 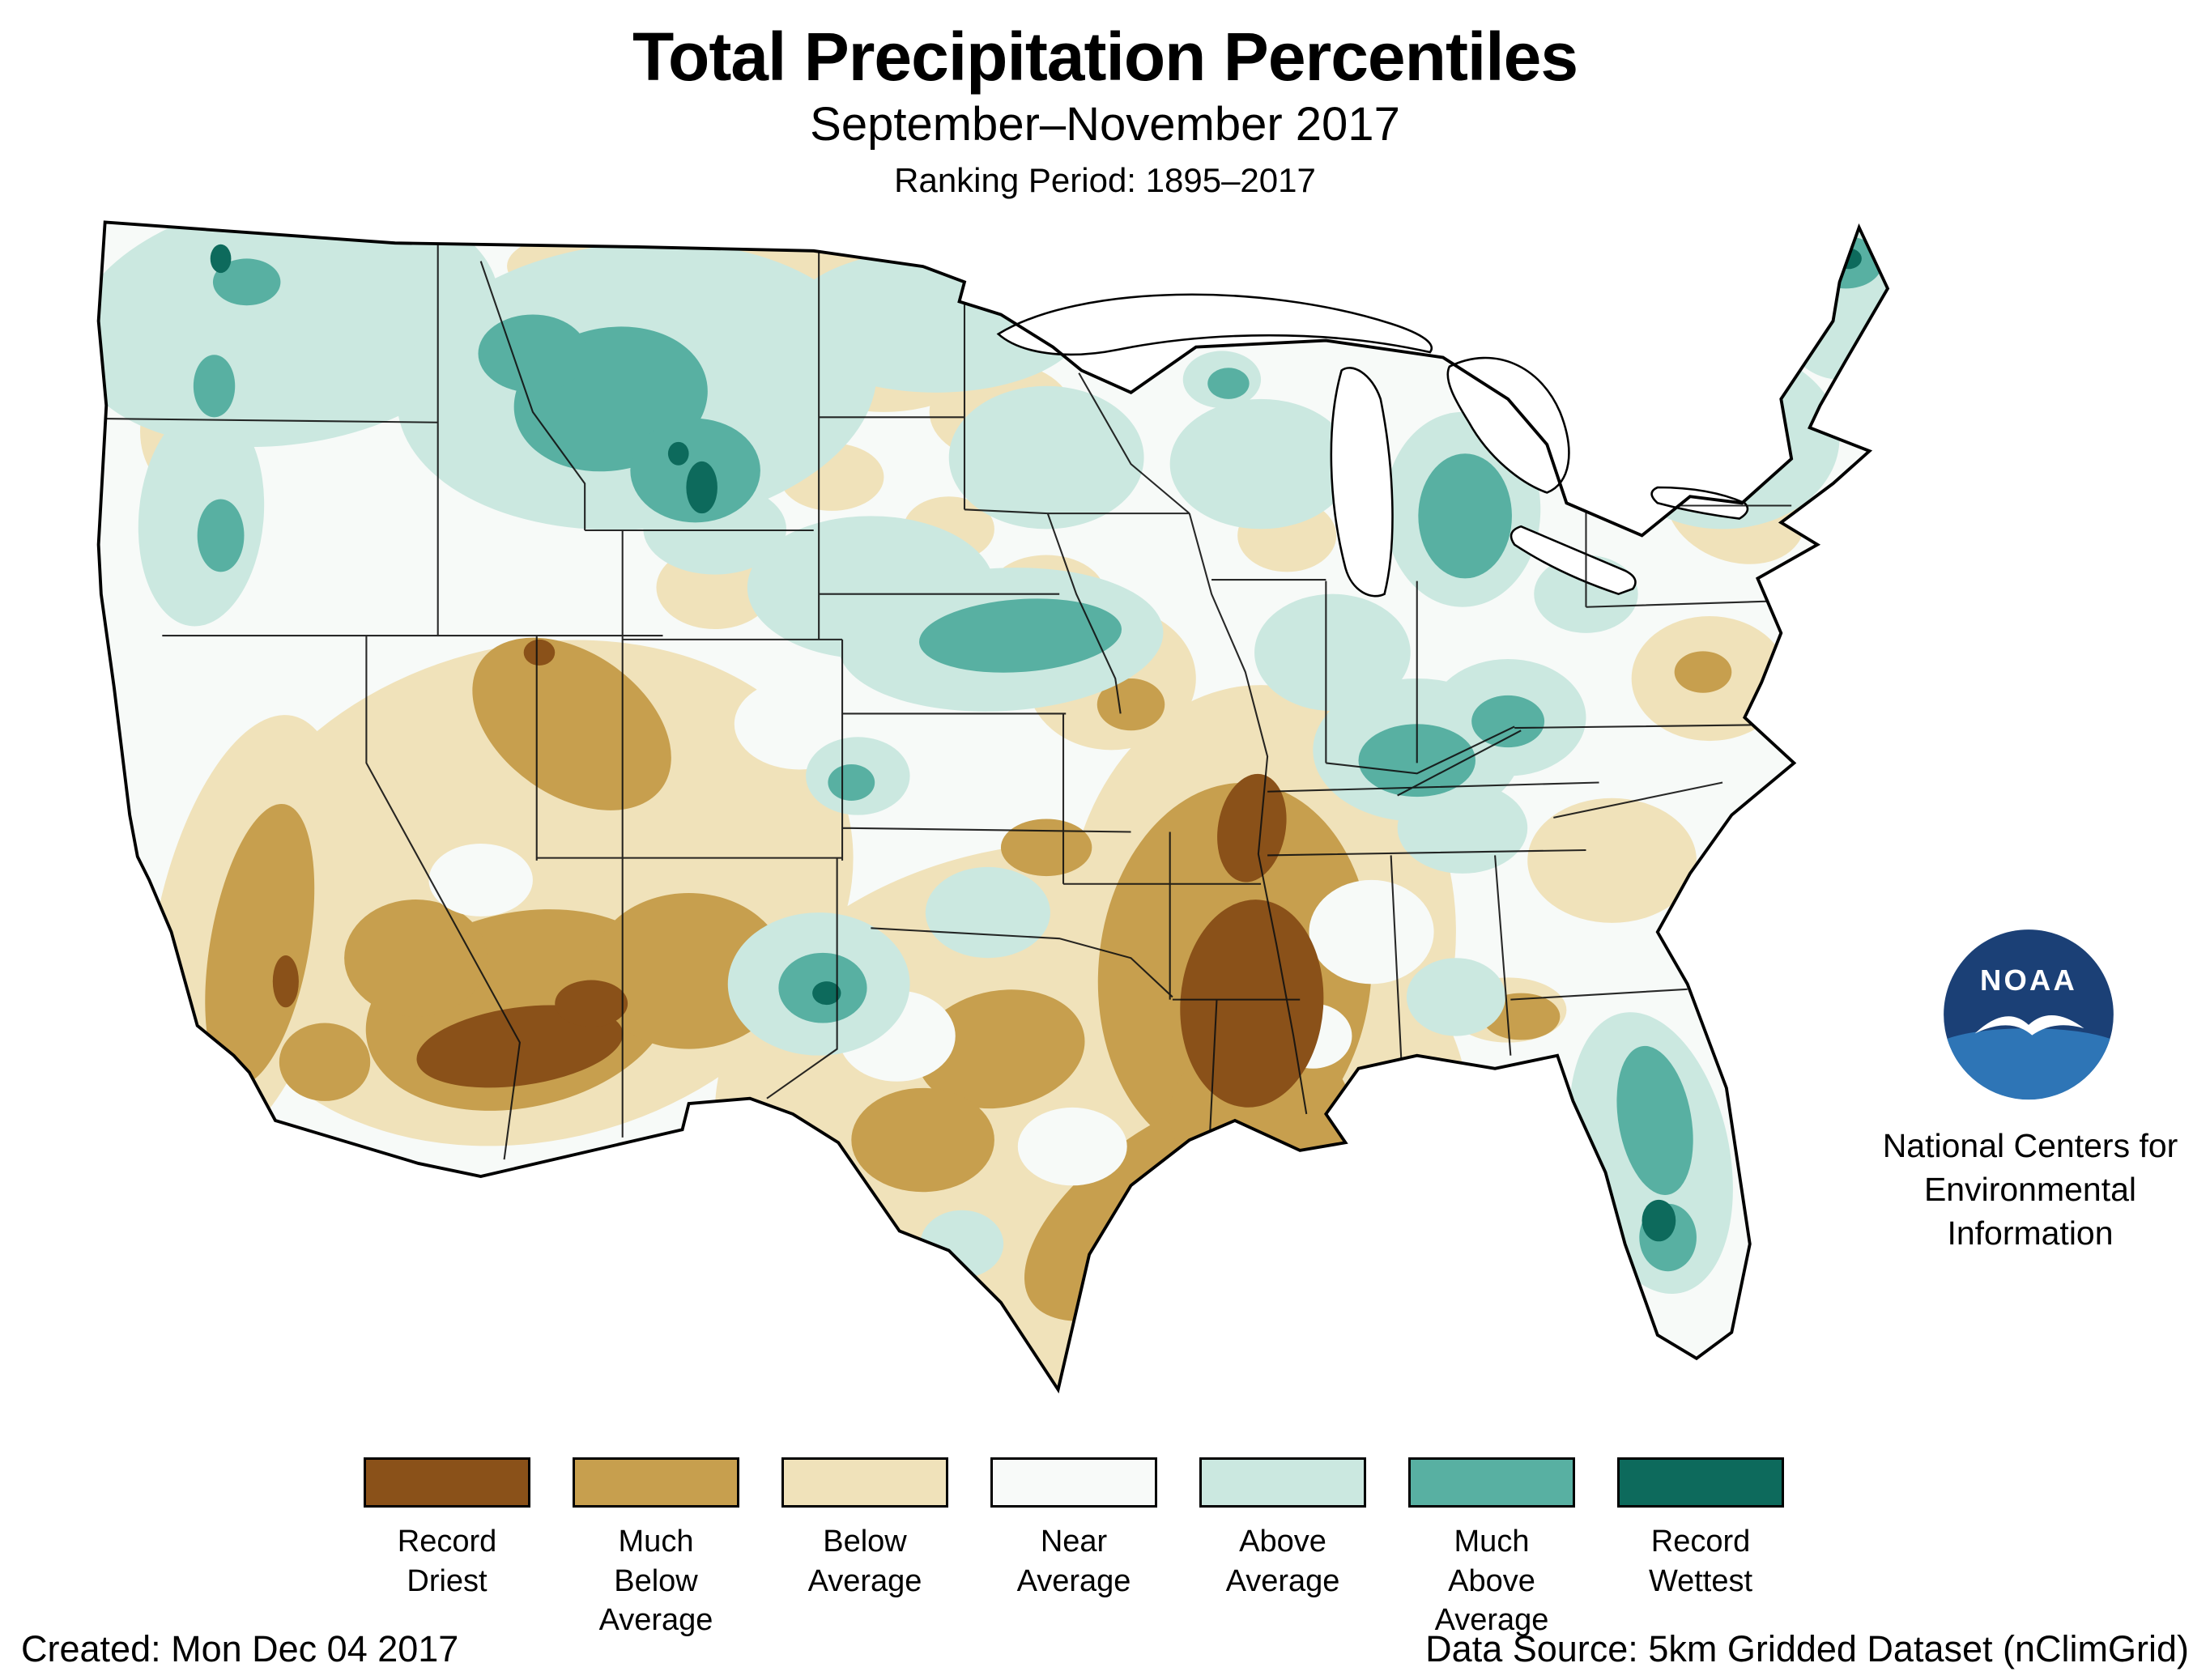 I want to click on legend-label: Record Driest, so click(x=447, y=1561).